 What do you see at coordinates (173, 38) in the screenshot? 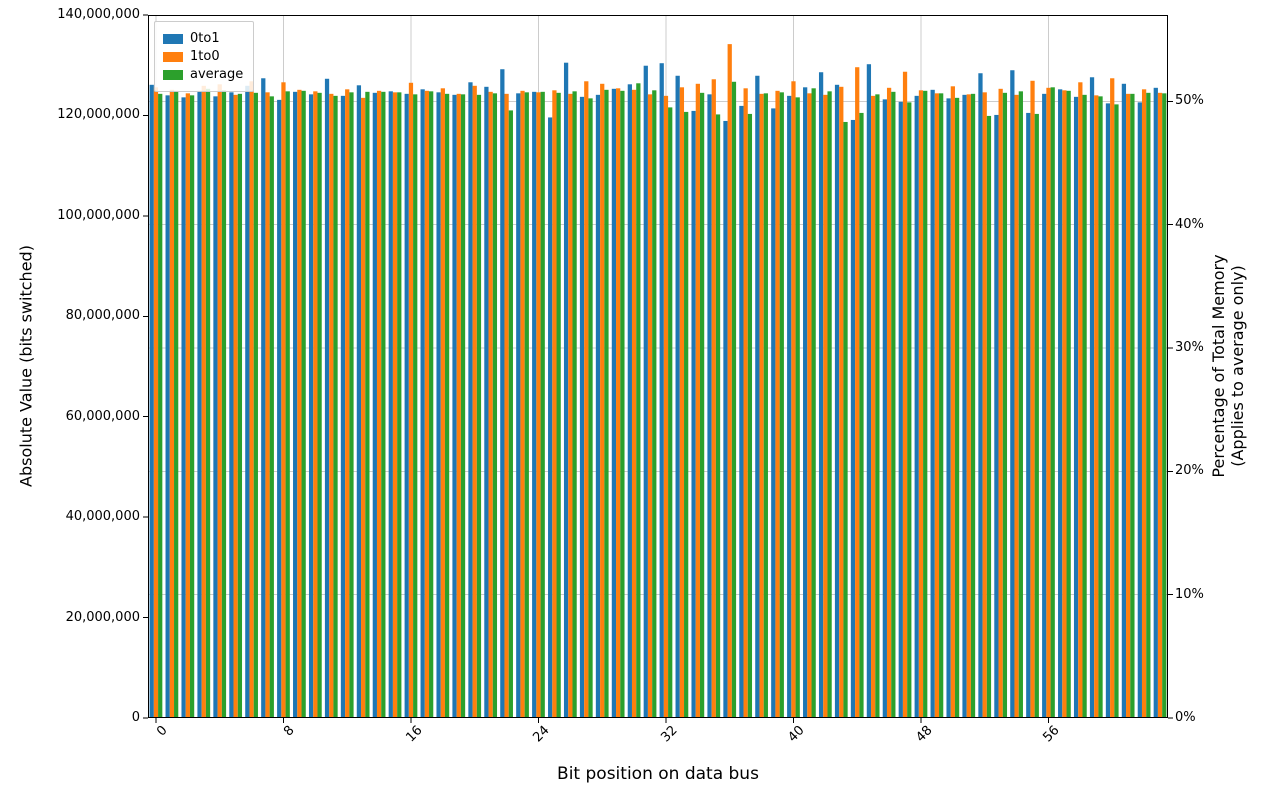
I see `legend-swatch-0to1` at bounding box center [173, 38].